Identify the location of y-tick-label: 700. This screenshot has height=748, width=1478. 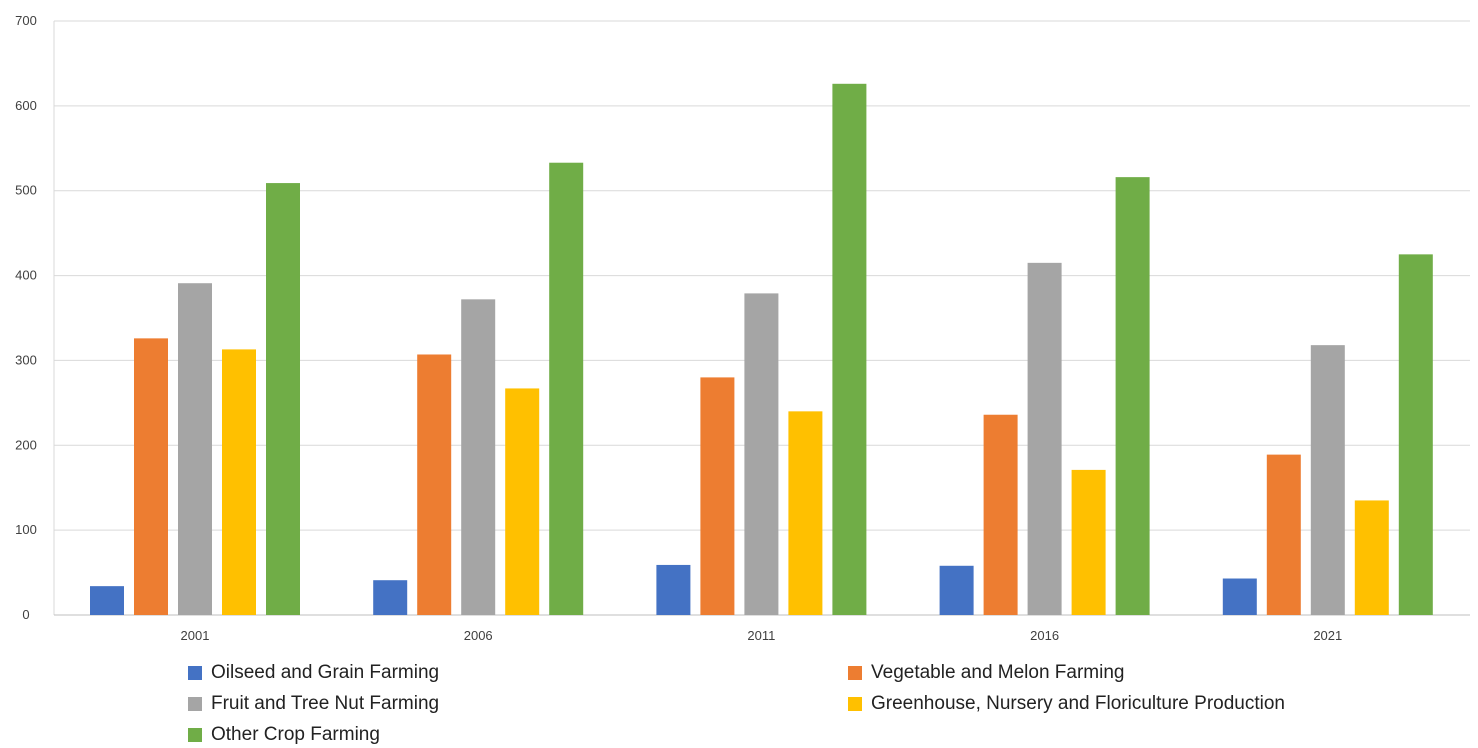
(26, 20).